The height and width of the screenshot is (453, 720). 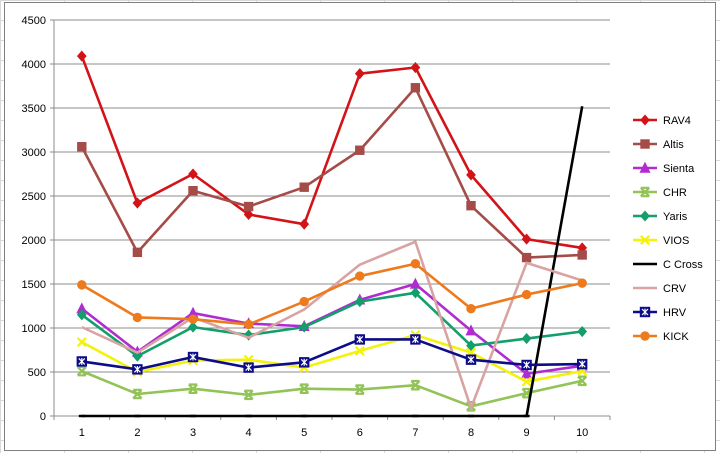 I want to click on legend-marker-hrv-inner, so click(x=645, y=312).